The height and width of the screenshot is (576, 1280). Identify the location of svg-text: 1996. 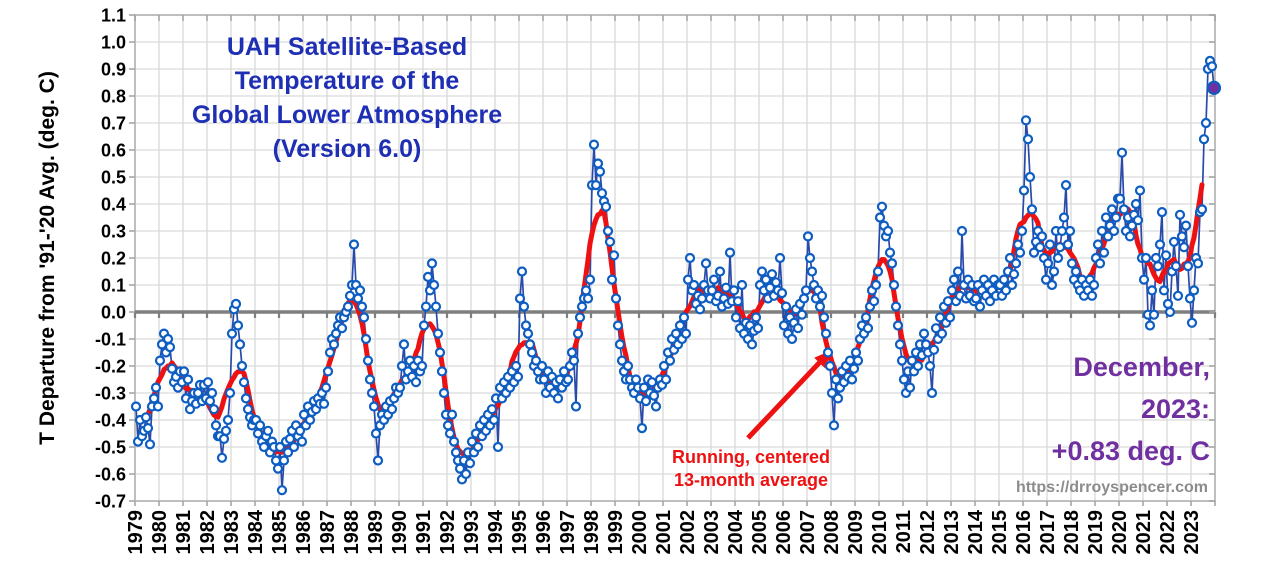
(544, 532).